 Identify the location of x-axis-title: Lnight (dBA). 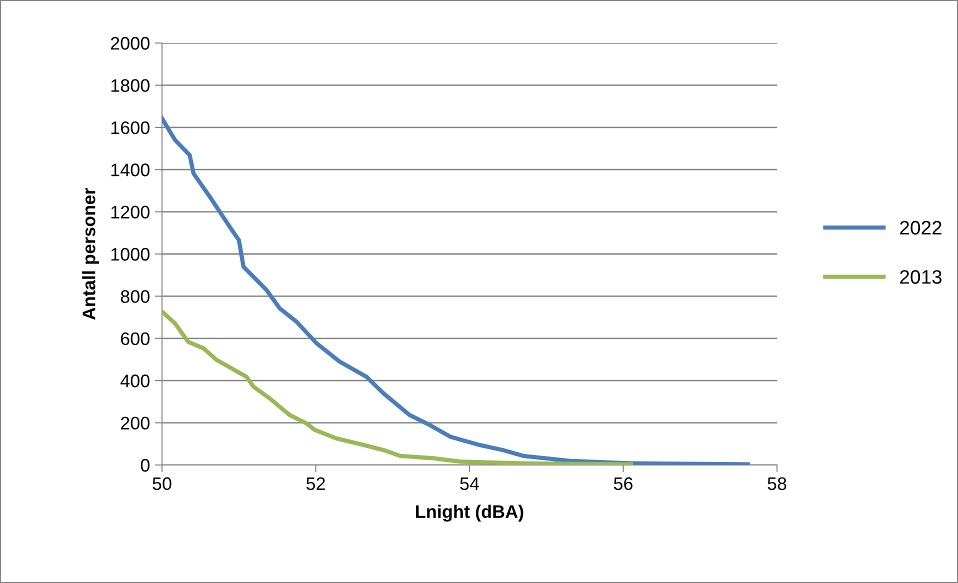
(470, 513).